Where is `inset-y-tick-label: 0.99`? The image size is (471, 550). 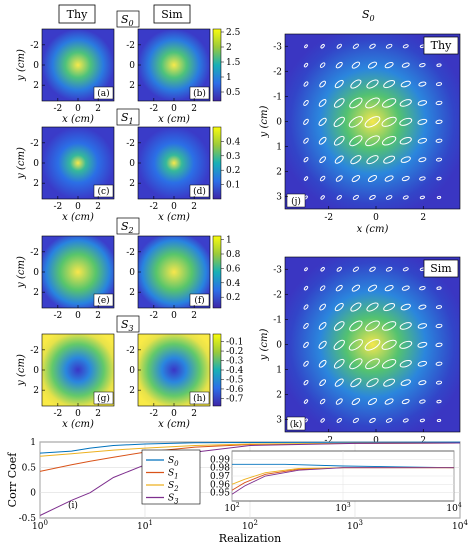 inset-y-tick-label: 0.99 is located at coordinates (220, 460).